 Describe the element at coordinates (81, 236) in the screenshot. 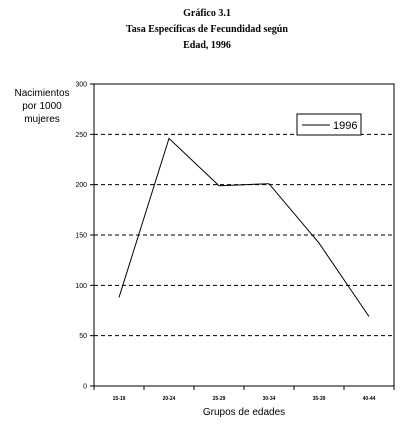

I see `y-tick-label-150: 150` at that location.